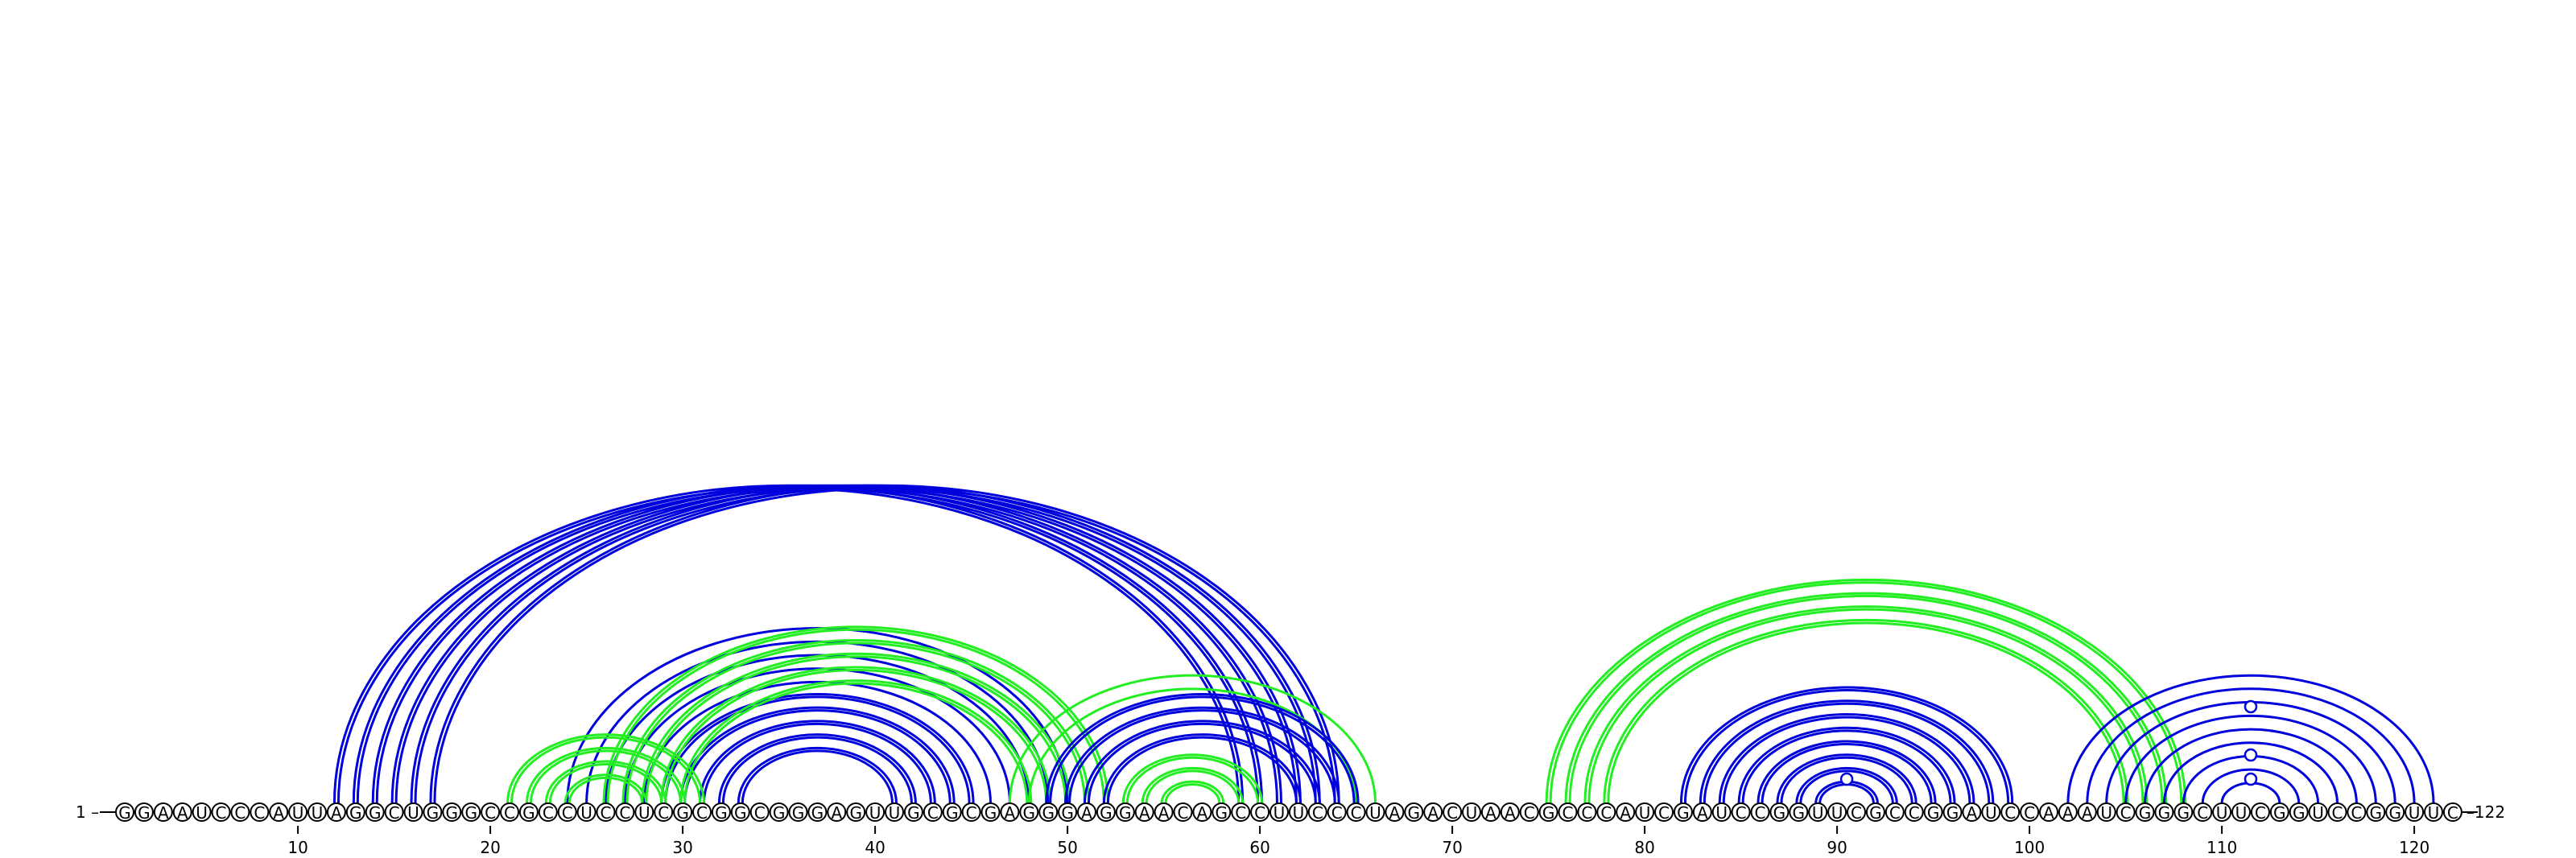 This screenshot has height=858, width=2576. Describe the element at coordinates (1856, 813) in the screenshot. I see `nucleotide-letter-91: C` at that location.